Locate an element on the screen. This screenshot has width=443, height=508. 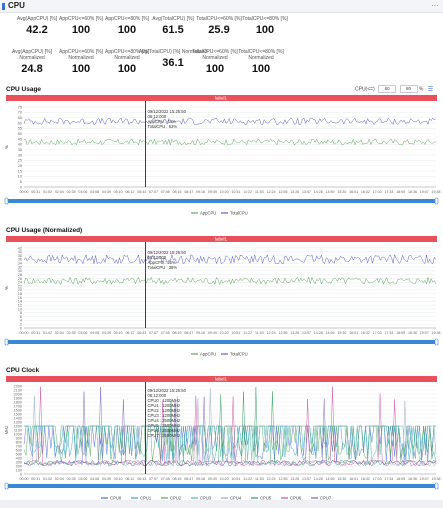
y-tick-label: 12 is located at coordinates (20, 305).